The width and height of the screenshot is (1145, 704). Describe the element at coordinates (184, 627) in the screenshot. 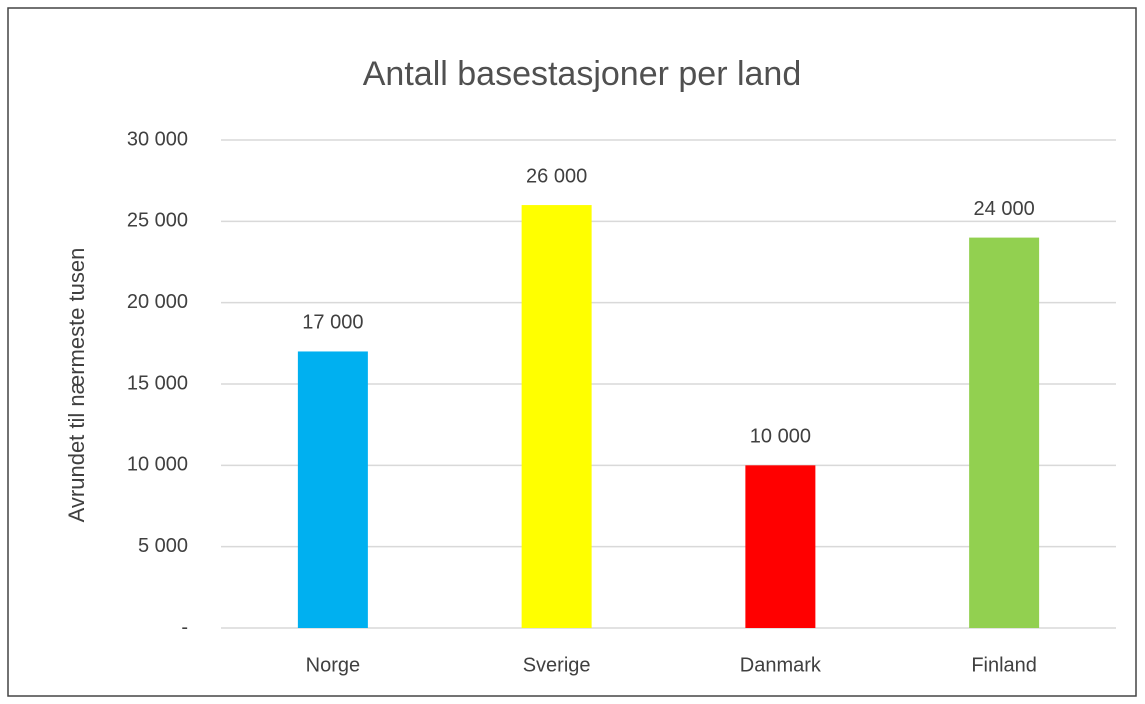

I see `y-tick-label: -` at that location.